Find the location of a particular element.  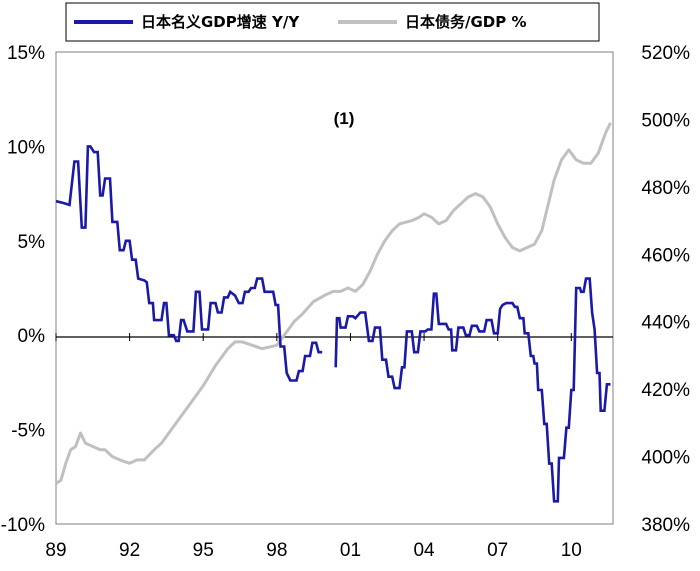

y-left-tick-label: -5% is located at coordinates (28, 431).